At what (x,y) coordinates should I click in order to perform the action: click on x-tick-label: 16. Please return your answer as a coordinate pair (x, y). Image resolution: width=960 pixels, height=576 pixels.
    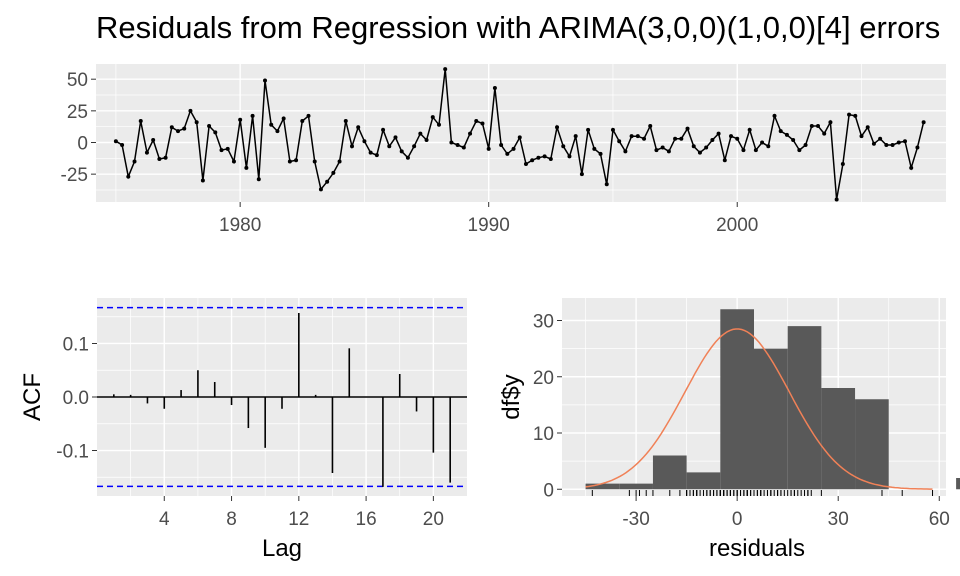
    Looking at the image, I should click on (366, 519).